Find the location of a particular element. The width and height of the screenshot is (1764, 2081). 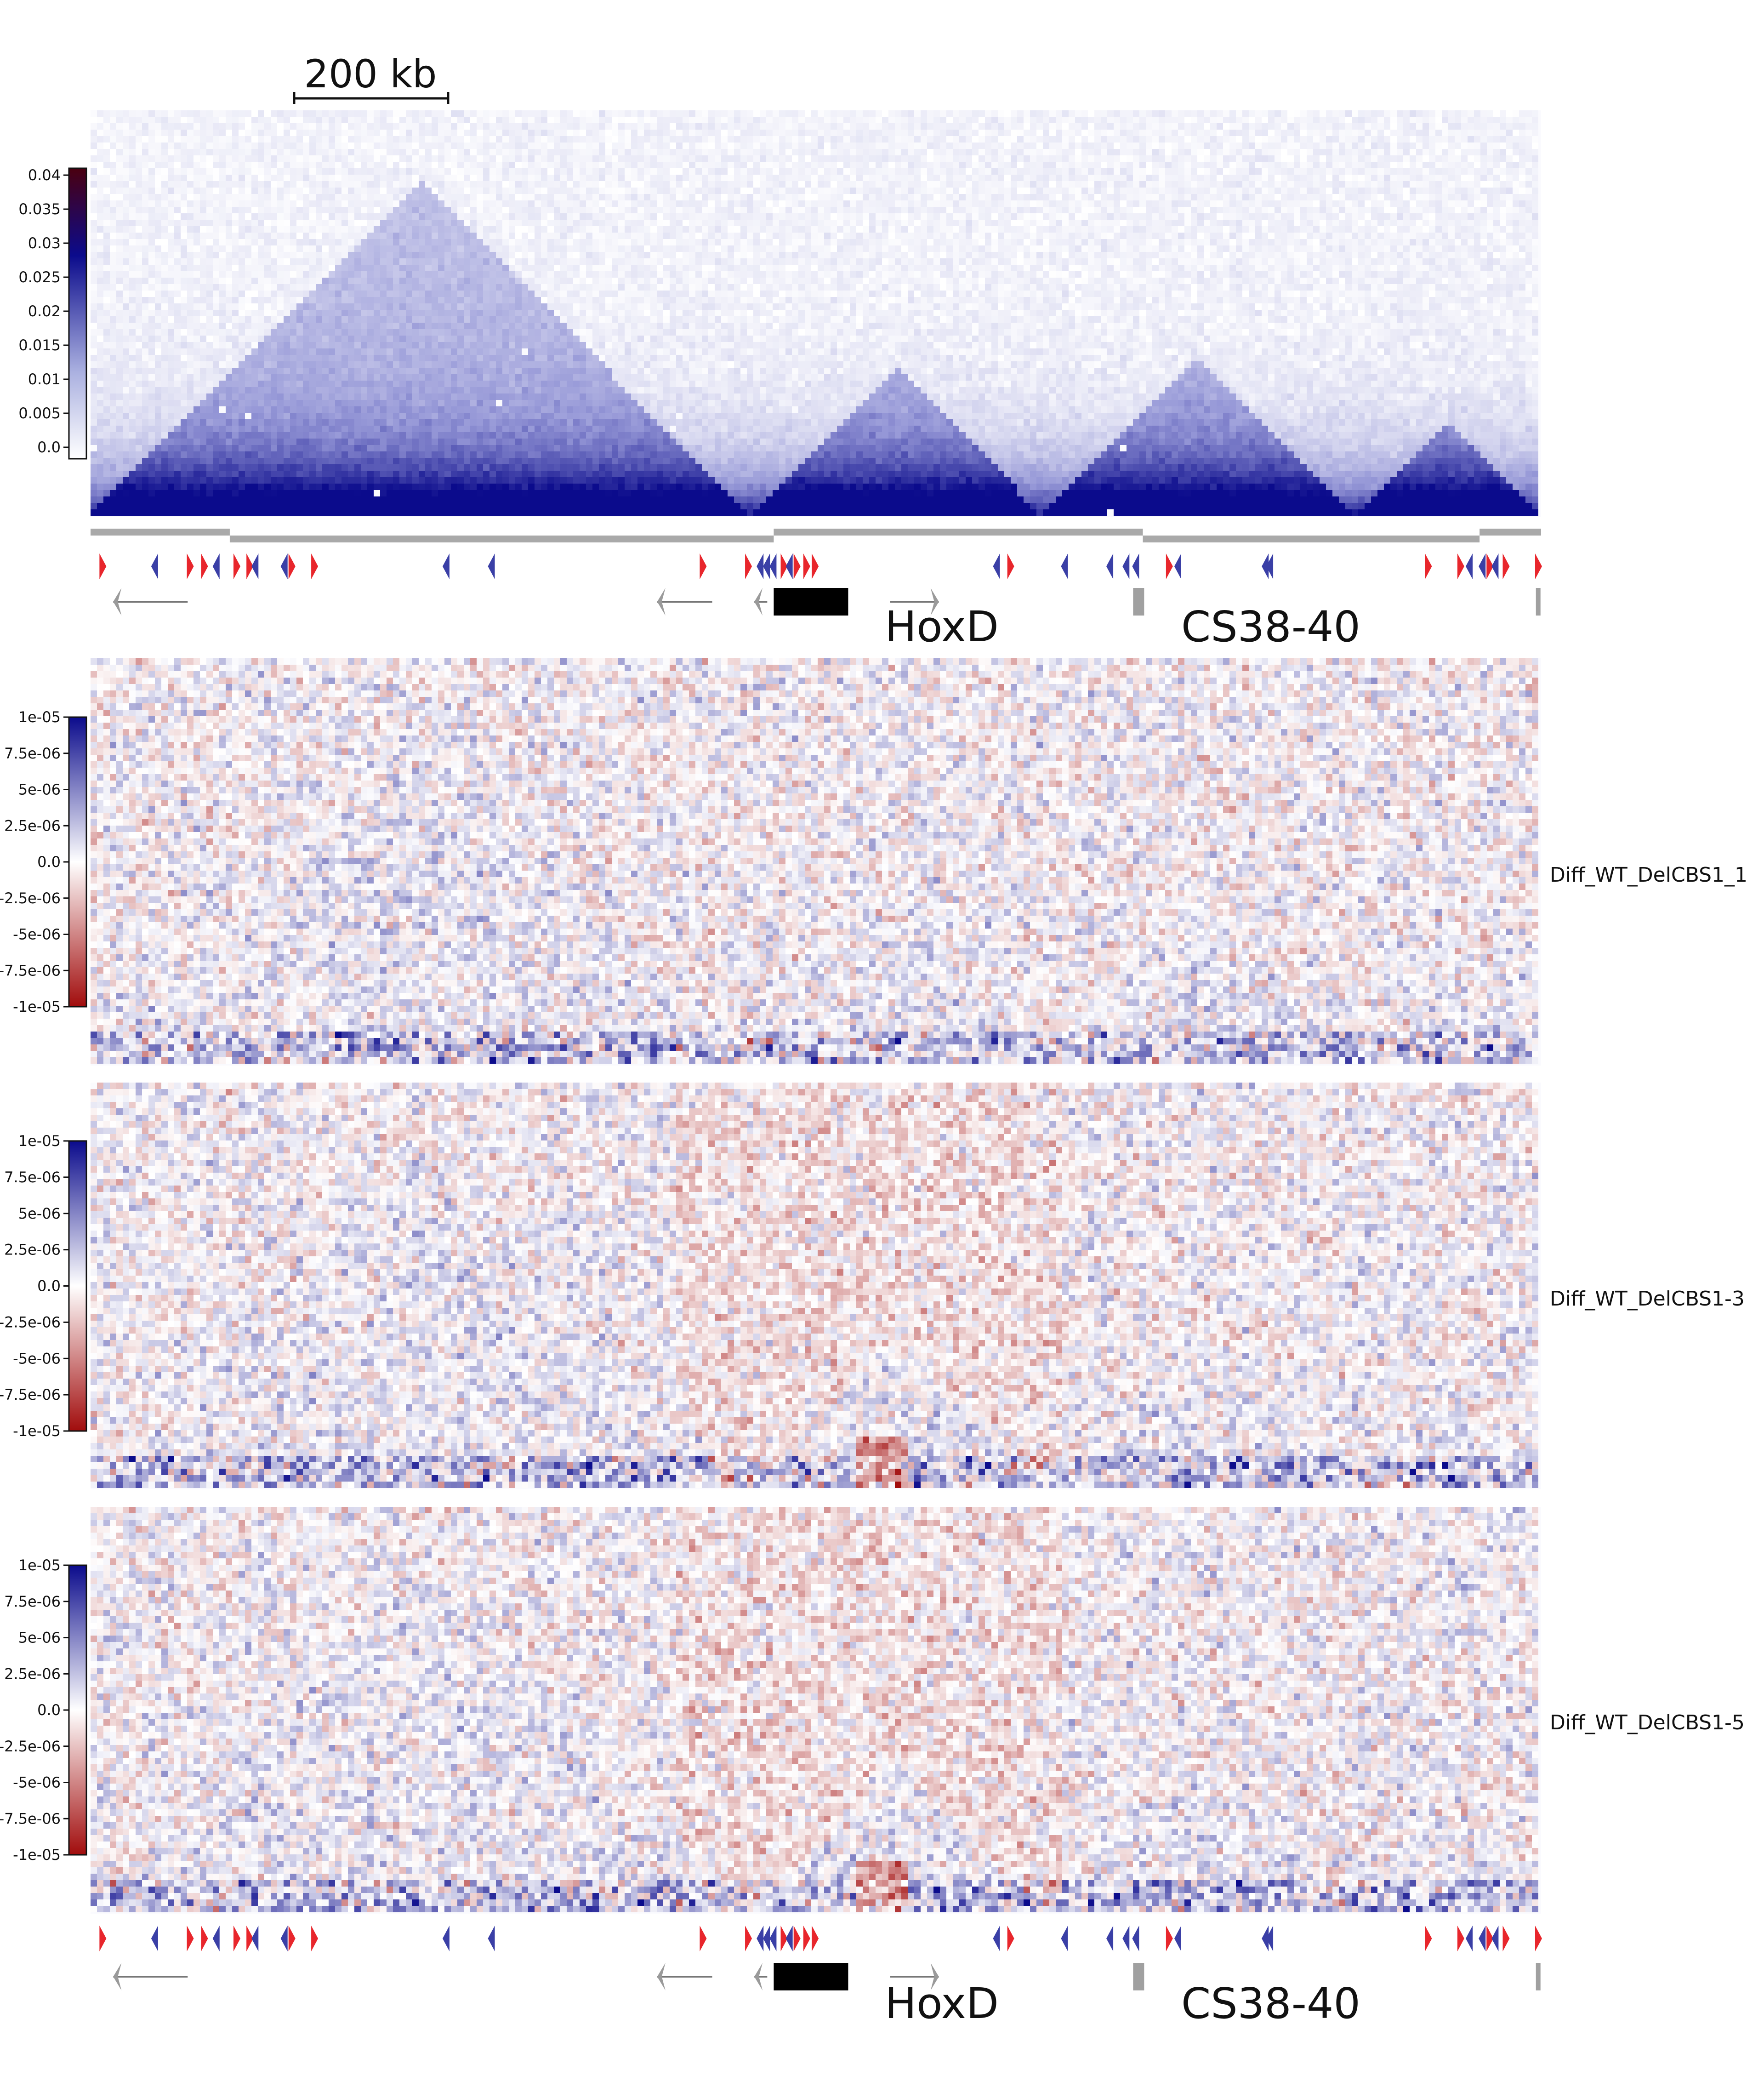

colorbar-tick-label: -1e-05 is located at coordinates (37, 1431).